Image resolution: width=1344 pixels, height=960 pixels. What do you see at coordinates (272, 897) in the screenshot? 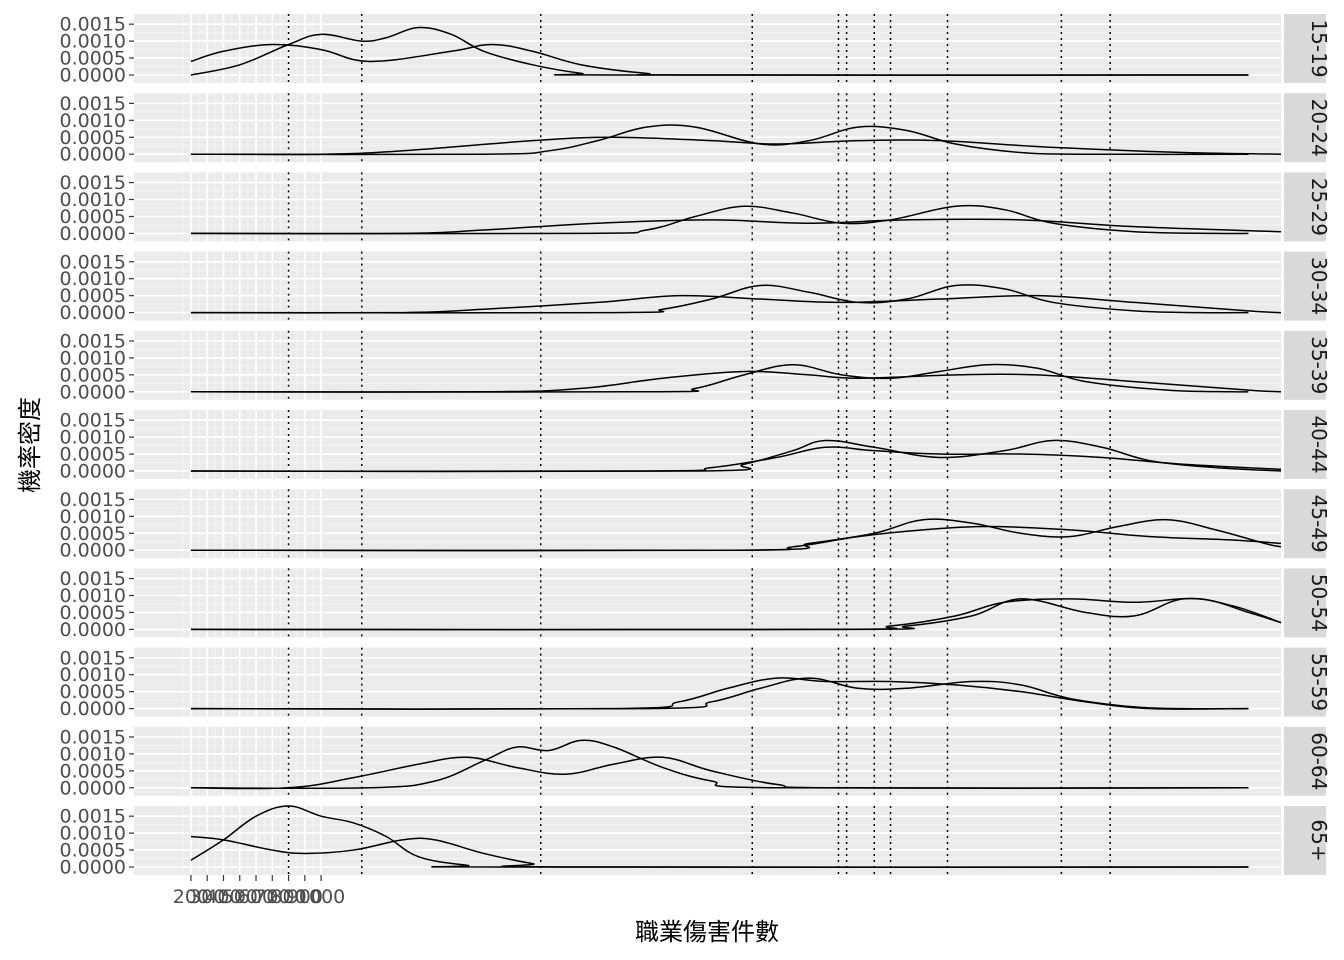
I see `x-tick-label: 700` at bounding box center [272, 897].